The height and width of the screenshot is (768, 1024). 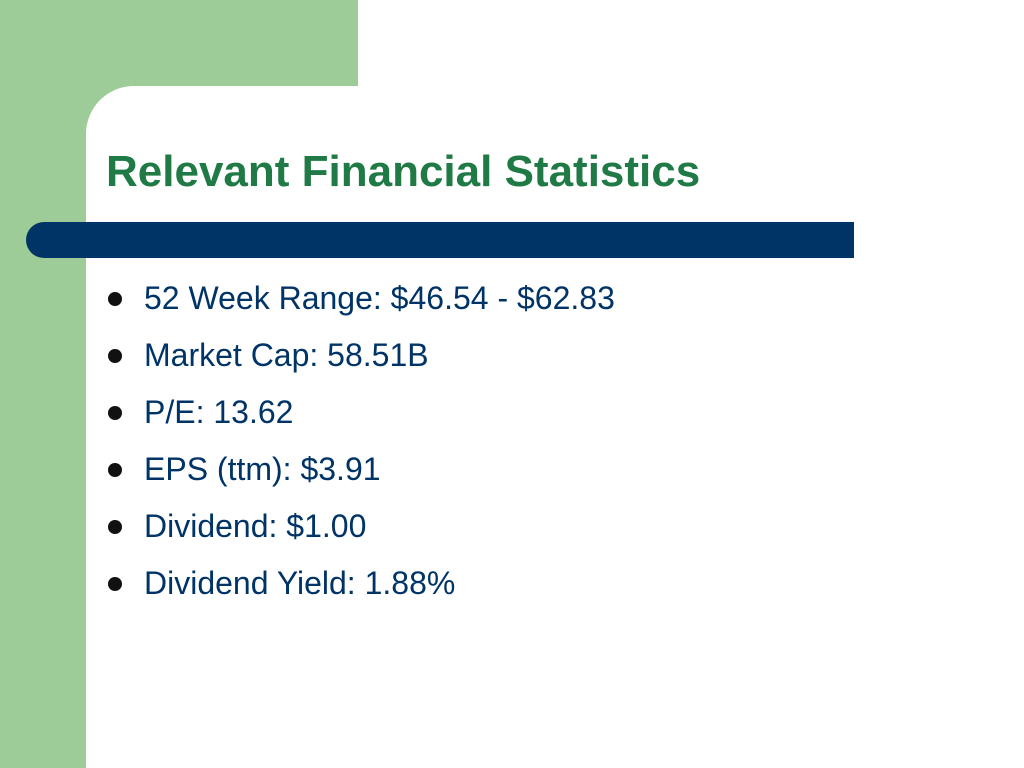 I want to click on bullet-text: Dividend: $1.00, so click(x=255, y=526).